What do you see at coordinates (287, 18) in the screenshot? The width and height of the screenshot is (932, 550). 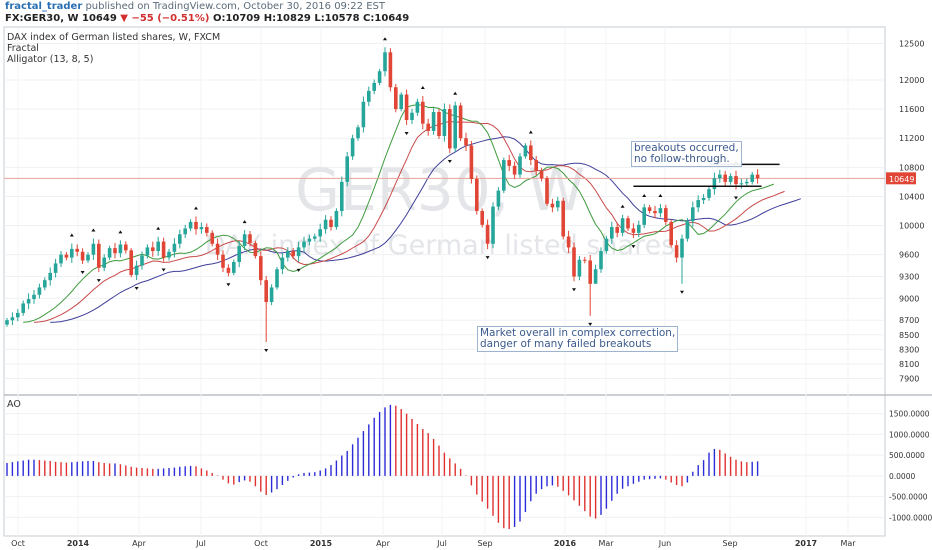 I see `high-value: H:10829` at bounding box center [287, 18].